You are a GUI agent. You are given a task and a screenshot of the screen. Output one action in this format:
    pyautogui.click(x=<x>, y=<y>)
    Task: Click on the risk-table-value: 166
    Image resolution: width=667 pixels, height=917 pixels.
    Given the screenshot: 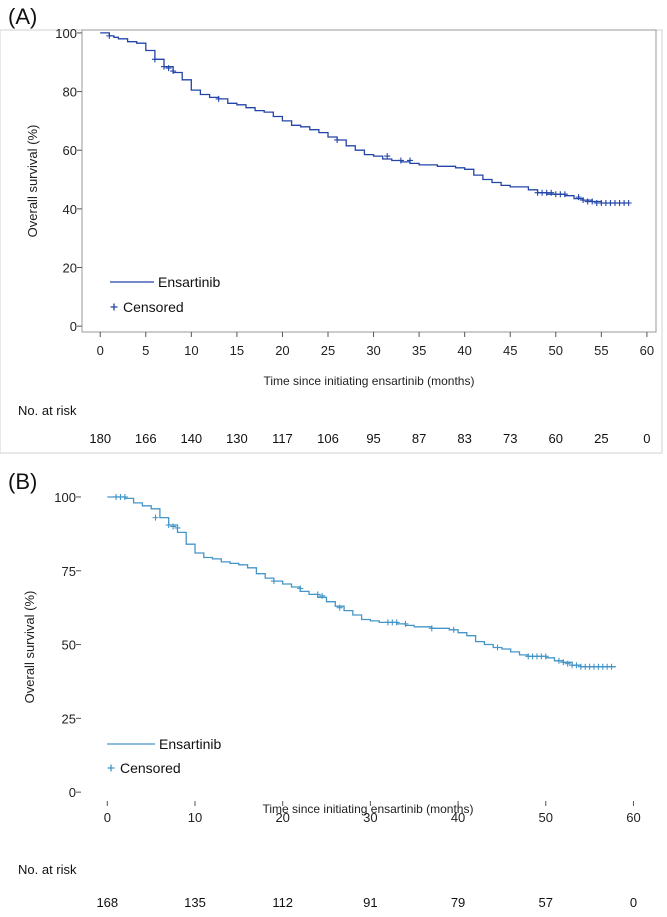 What is the action you would take?
    pyautogui.click(x=146, y=438)
    